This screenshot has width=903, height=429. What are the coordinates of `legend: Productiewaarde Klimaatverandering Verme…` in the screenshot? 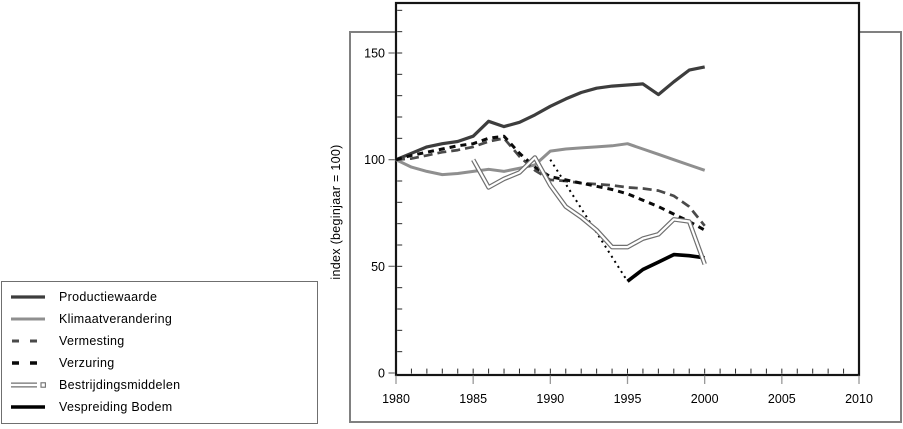 It's located at (159, 352).